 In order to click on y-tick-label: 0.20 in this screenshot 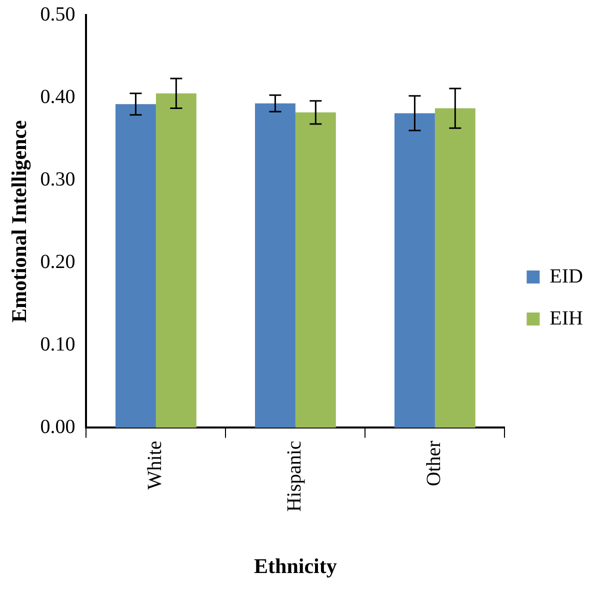, I will do `click(58, 261)`.